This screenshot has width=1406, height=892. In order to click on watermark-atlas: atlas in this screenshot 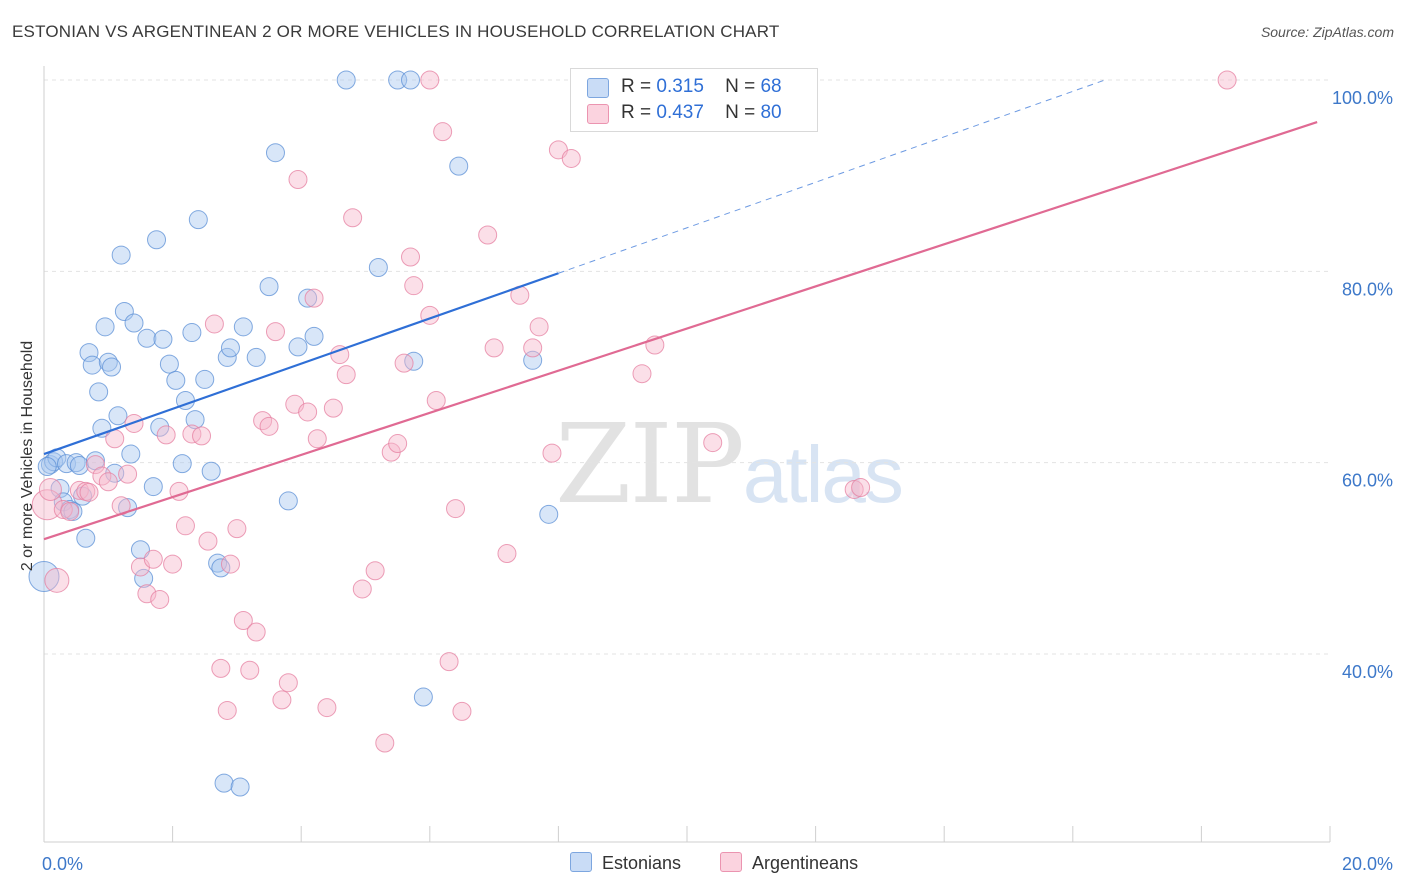, I will do `click(823, 474)`.